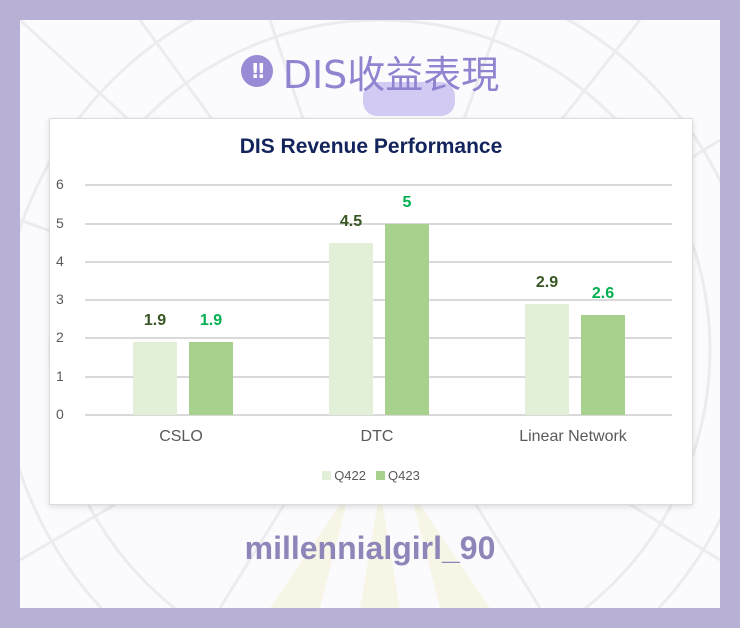 The image size is (740, 628). What do you see at coordinates (603, 365) in the screenshot?
I see `bar-q423-linear-network` at bounding box center [603, 365].